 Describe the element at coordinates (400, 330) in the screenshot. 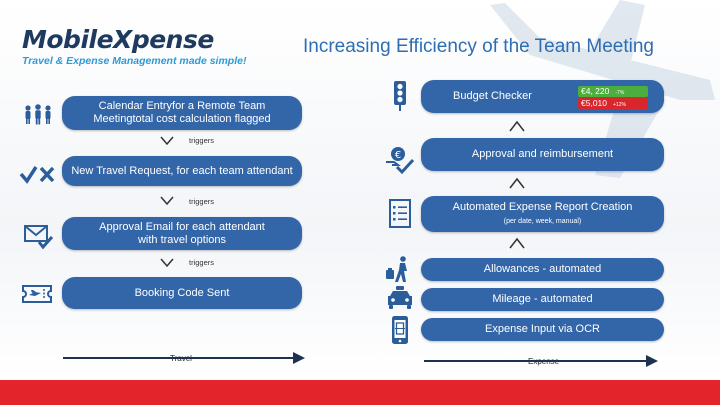

I see `phone-scan-icon` at that location.